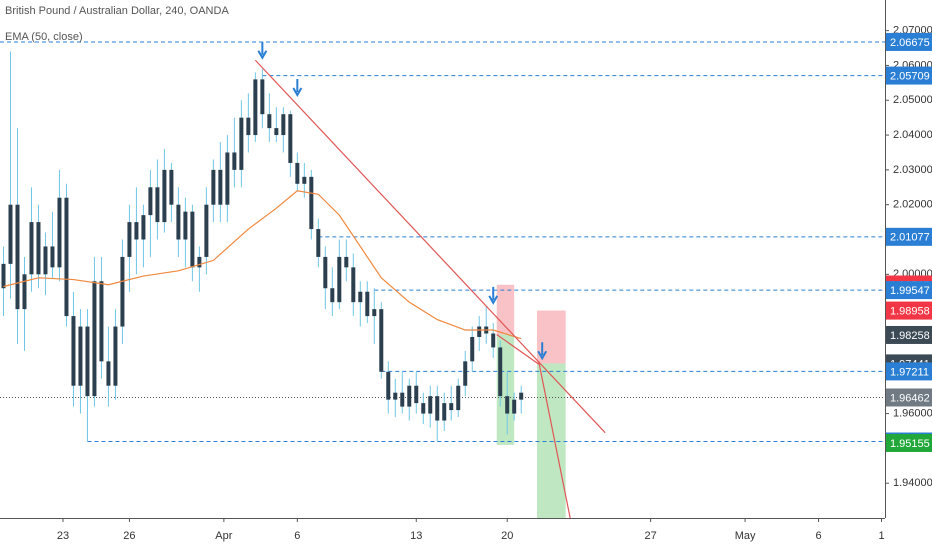  Describe the element at coordinates (44, 37) in the screenshot. I see `indicator-label: EMA (50, close)` at that location.